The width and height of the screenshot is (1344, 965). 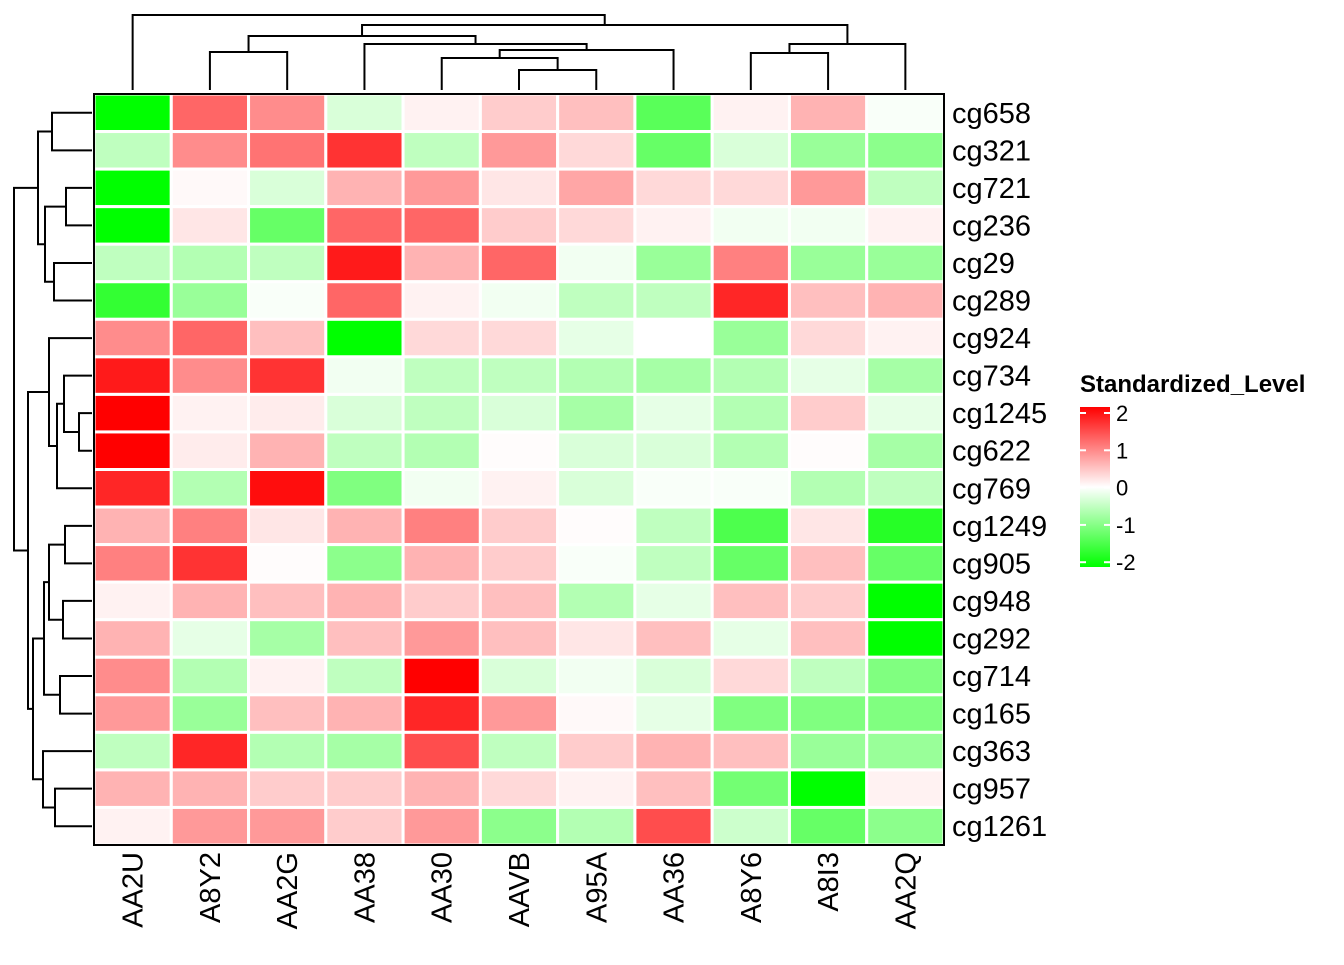 What do you see at coordinates (673, 488) in the screenshot?
I see `cell-cg769-AA36` at bounding box center [673, 488].